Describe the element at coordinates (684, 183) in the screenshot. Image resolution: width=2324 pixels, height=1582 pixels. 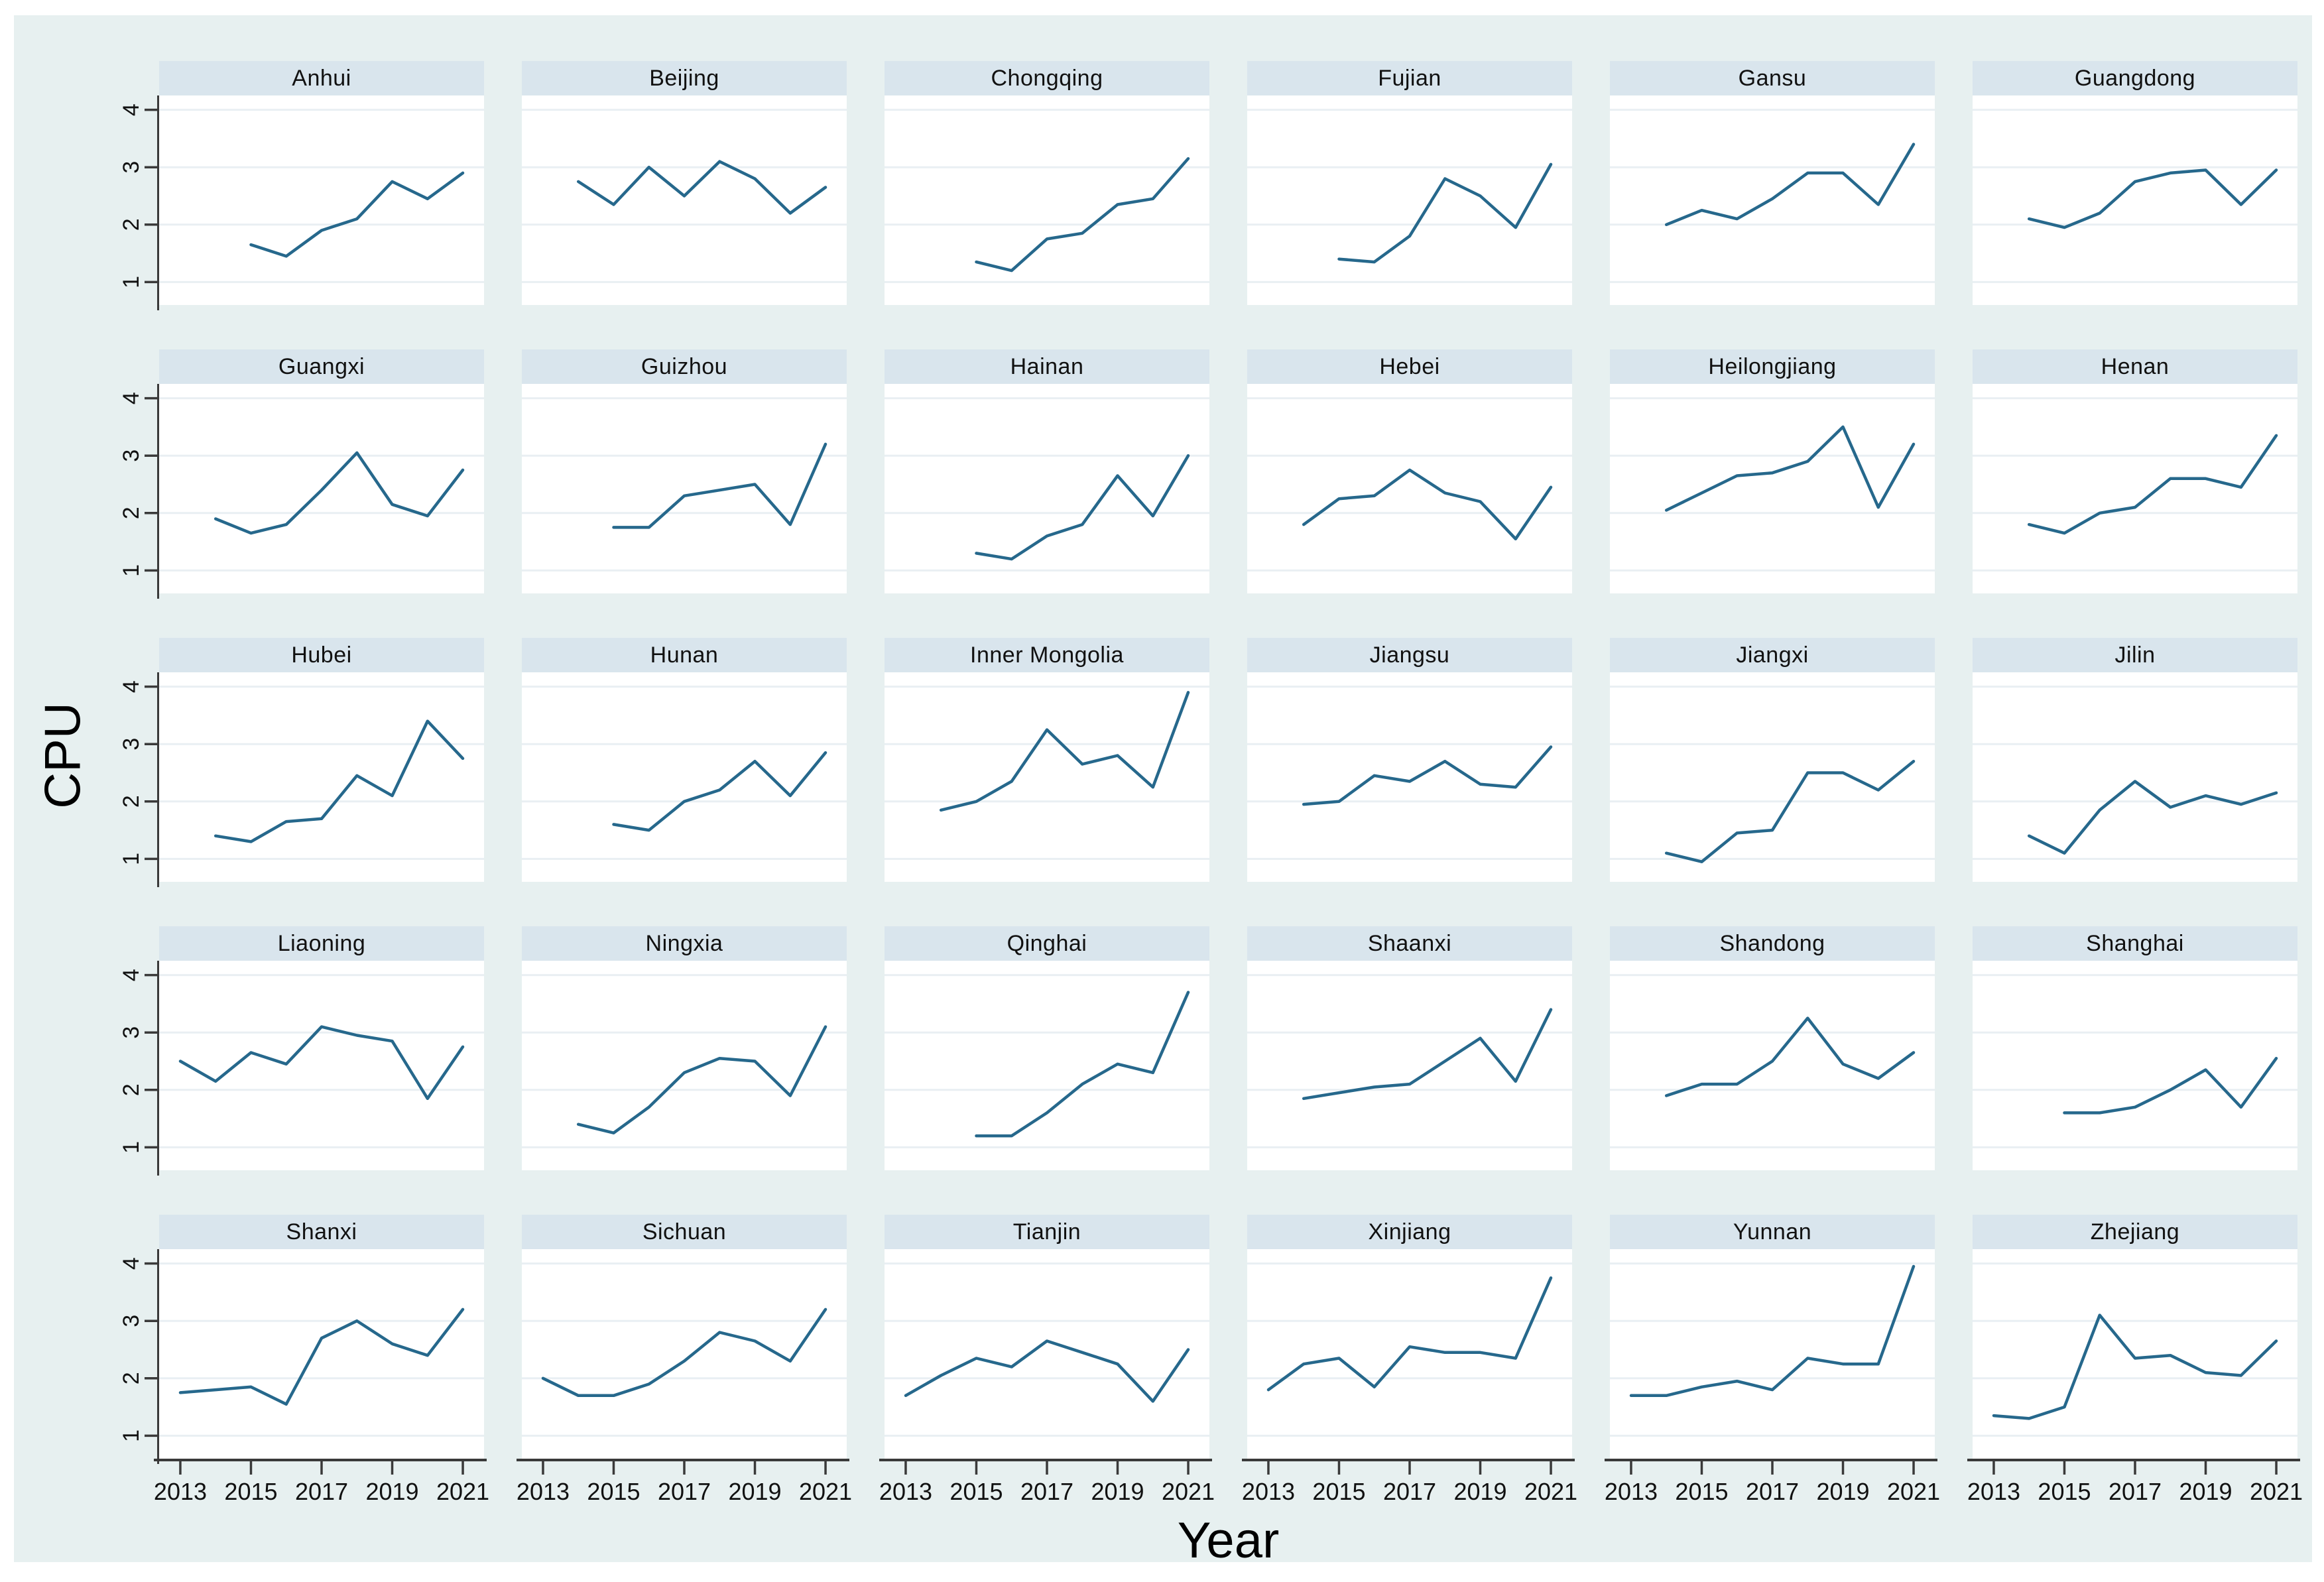
I see `panel-beijing: Beijing` at that location.